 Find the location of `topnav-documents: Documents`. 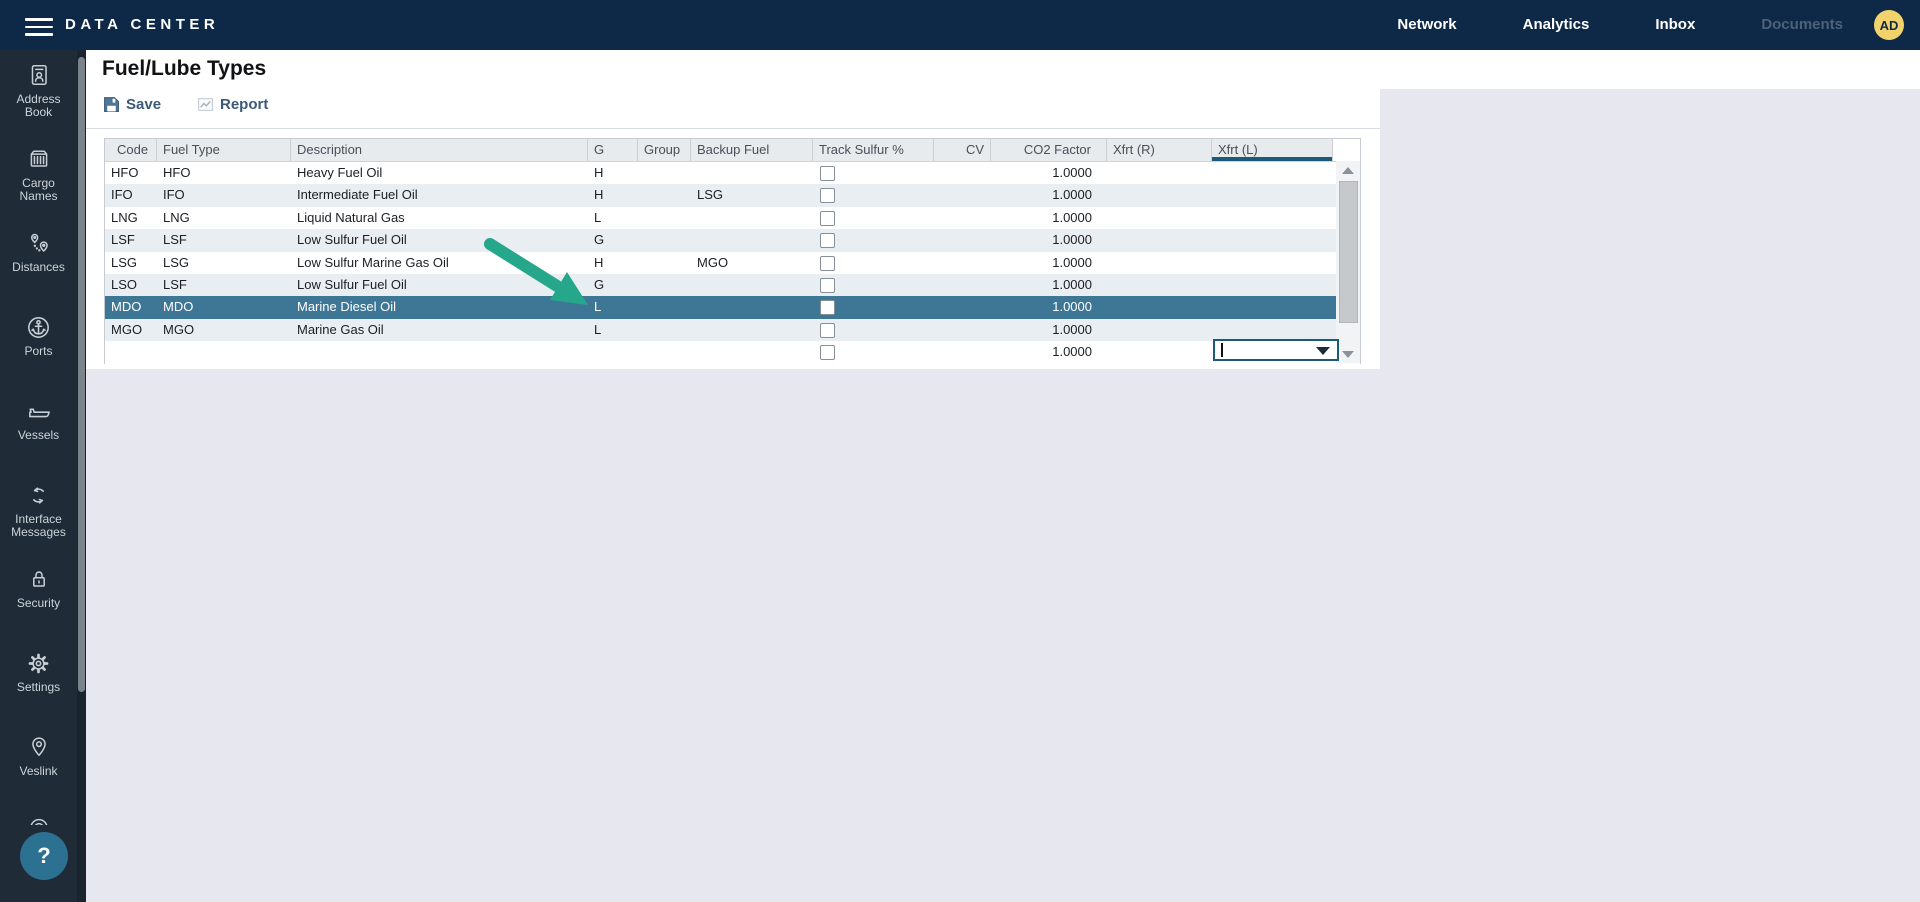

topnav-documents: Documents is located at coordinates (1802, 24).